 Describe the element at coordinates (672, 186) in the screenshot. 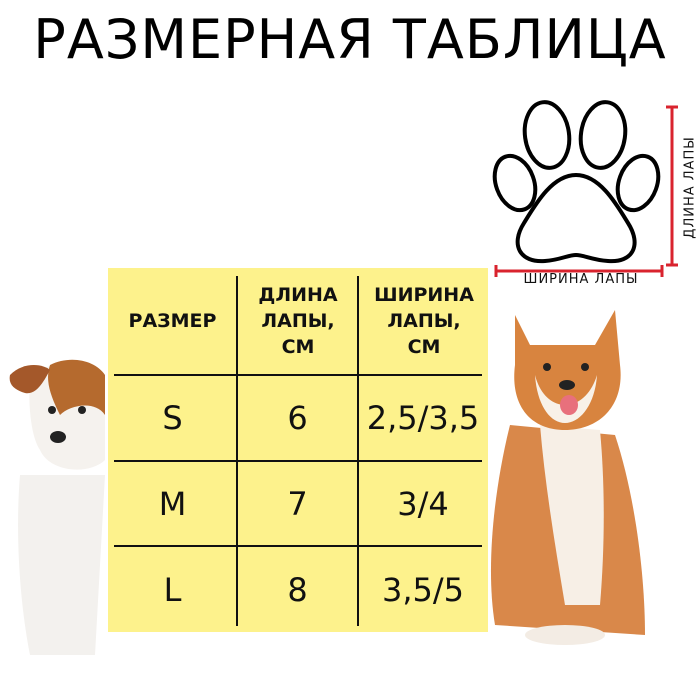

I see `length-measure-line` at that location.